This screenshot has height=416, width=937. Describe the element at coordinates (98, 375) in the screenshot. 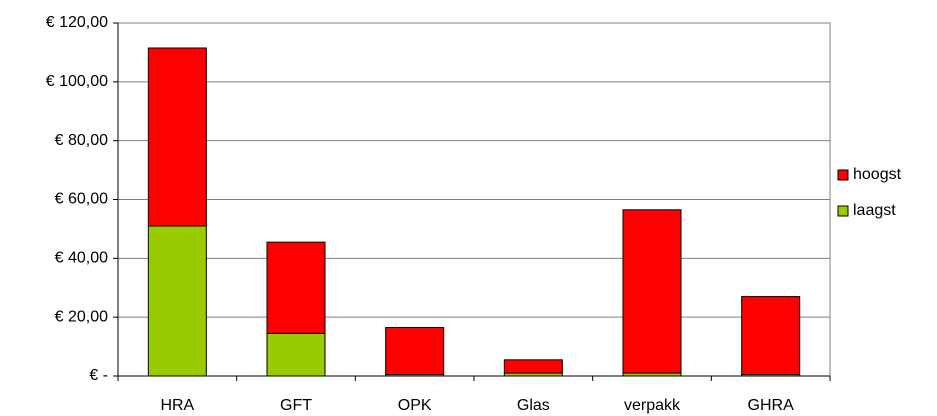

I see `y-tick-label: € -` at that location.